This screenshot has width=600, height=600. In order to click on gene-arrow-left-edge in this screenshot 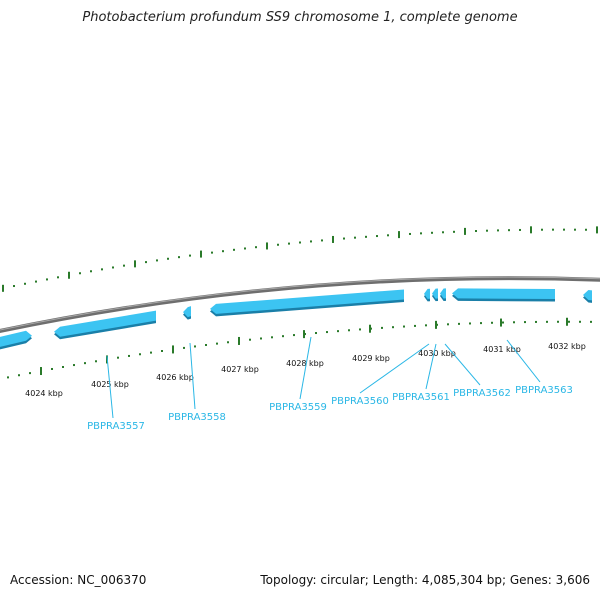, I will do `click(16, 340)`.